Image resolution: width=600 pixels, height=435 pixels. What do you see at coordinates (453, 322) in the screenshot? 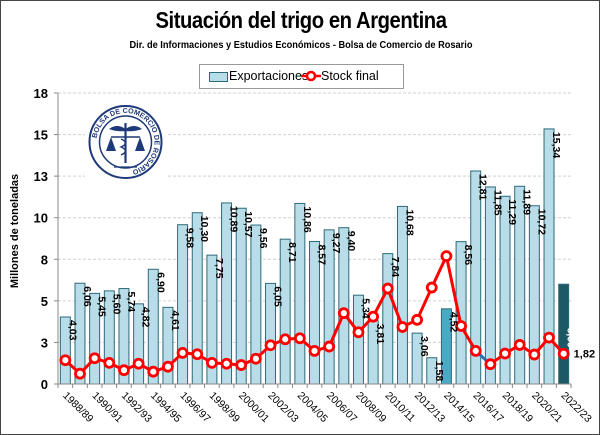
I see `bar-data-label: 4,52` at bounding box center [453, 322].